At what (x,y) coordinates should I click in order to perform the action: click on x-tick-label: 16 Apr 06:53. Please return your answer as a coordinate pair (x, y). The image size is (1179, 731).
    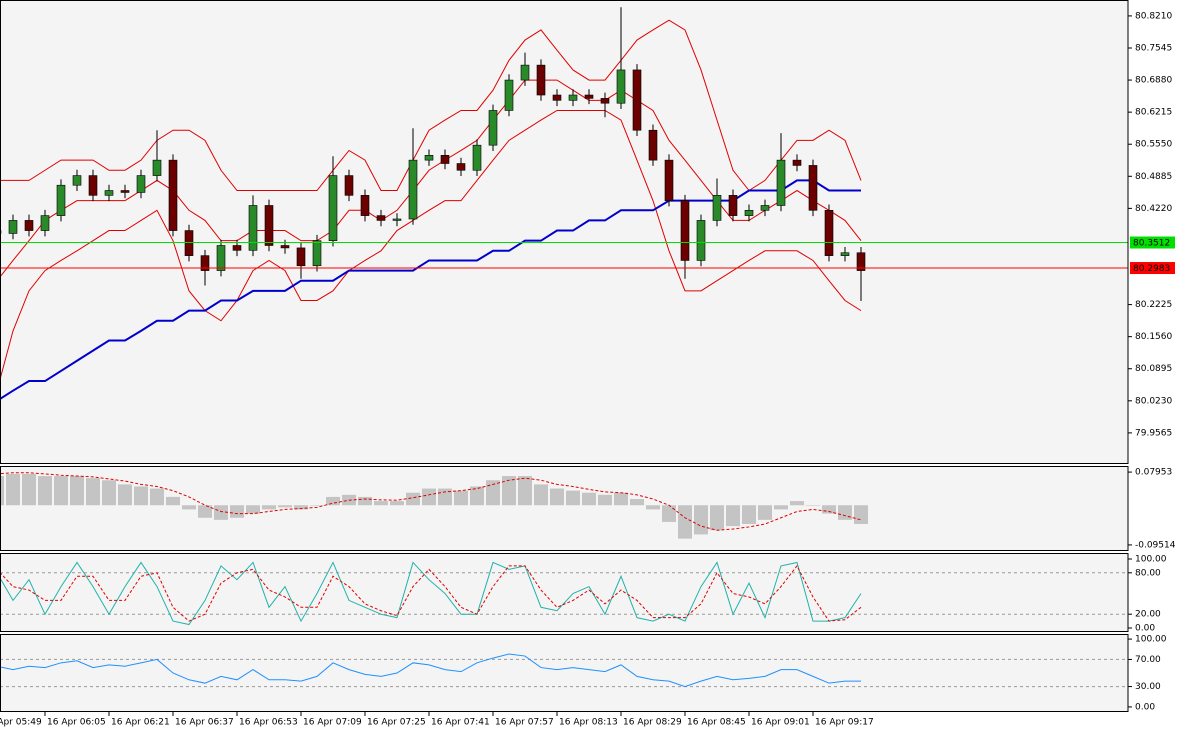
    Looking at the image, I should click on (268, 723).